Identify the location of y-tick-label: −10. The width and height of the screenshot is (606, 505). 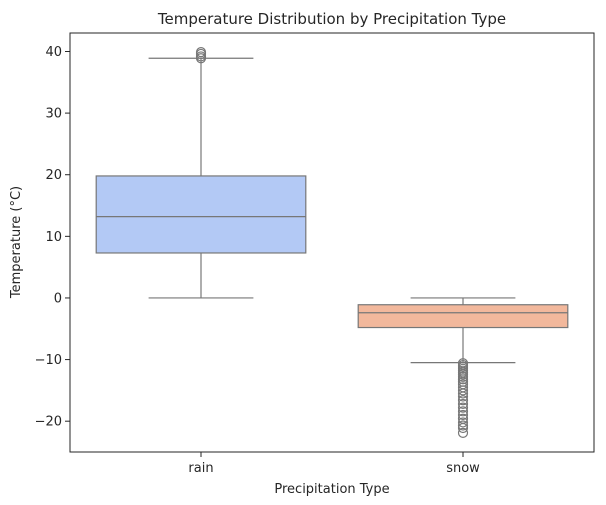
(48, 360).